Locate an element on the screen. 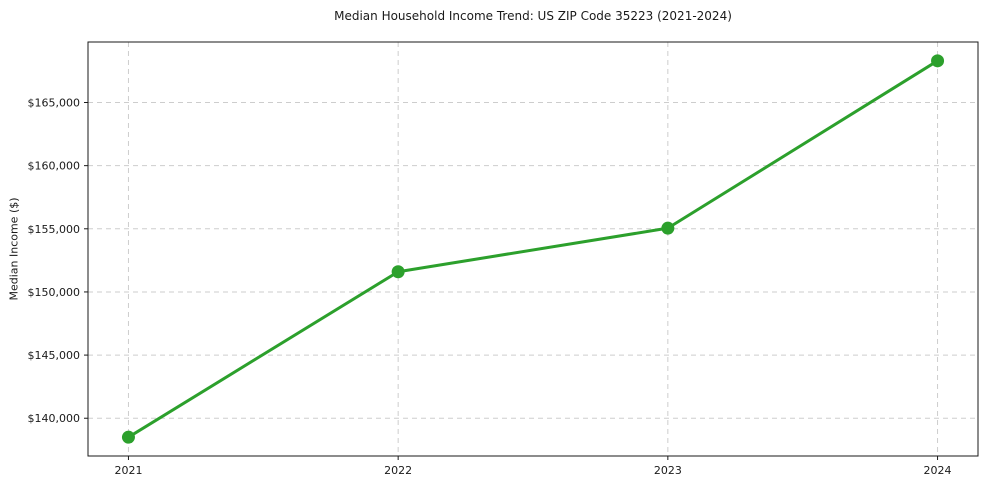  data-point-2023 is located at coordinates (668, 228).